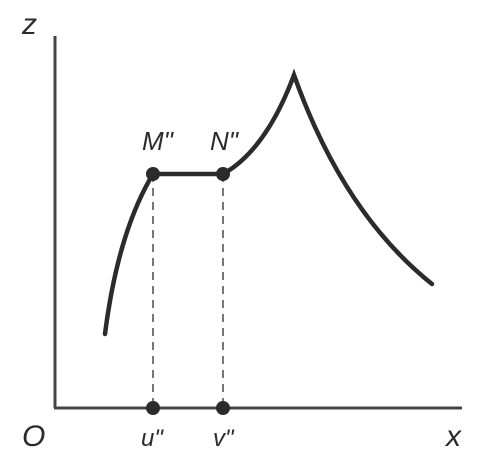  What do you see at coordinates (223, 174) in the screenshot?
I see `point-n` at bounding box center [223, 174].